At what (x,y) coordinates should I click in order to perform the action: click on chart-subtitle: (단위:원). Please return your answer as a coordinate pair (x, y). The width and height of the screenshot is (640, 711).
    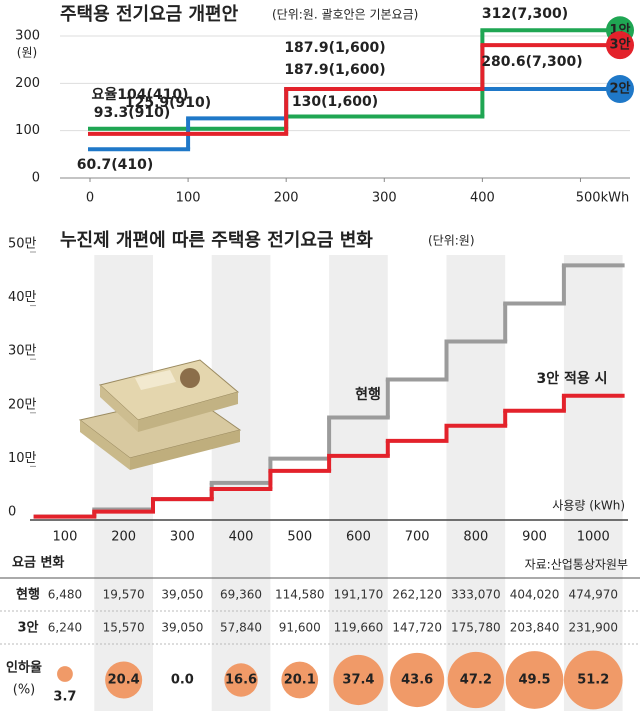
    Looking at the image, I should click on (451, 241).